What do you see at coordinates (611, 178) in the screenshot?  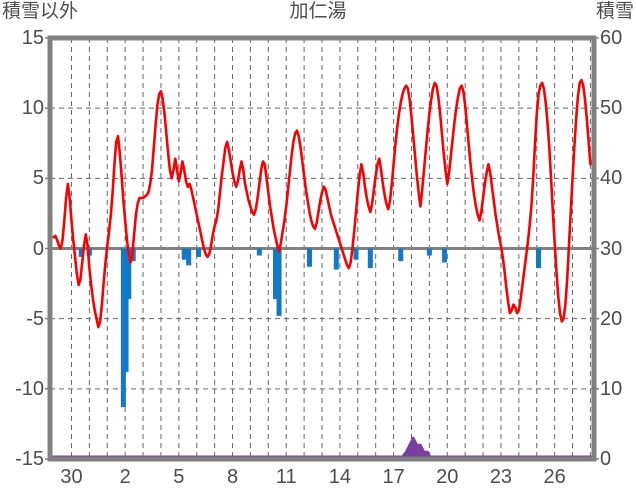 I see `y2-axis-tick-label: 40` at bounding box center [611, 178].